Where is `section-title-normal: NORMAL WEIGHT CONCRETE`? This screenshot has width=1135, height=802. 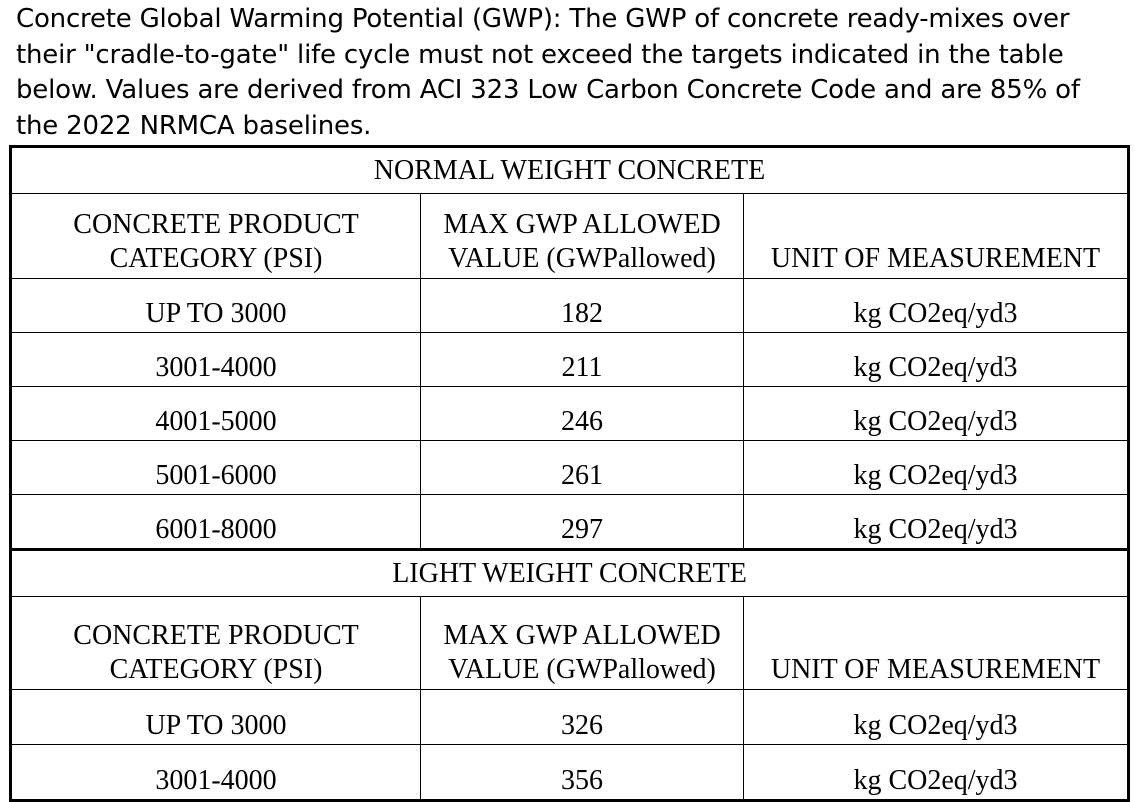
section-title-normal: NORMAL WEIGHT CONCRETE is located at coordinates (569, 170).